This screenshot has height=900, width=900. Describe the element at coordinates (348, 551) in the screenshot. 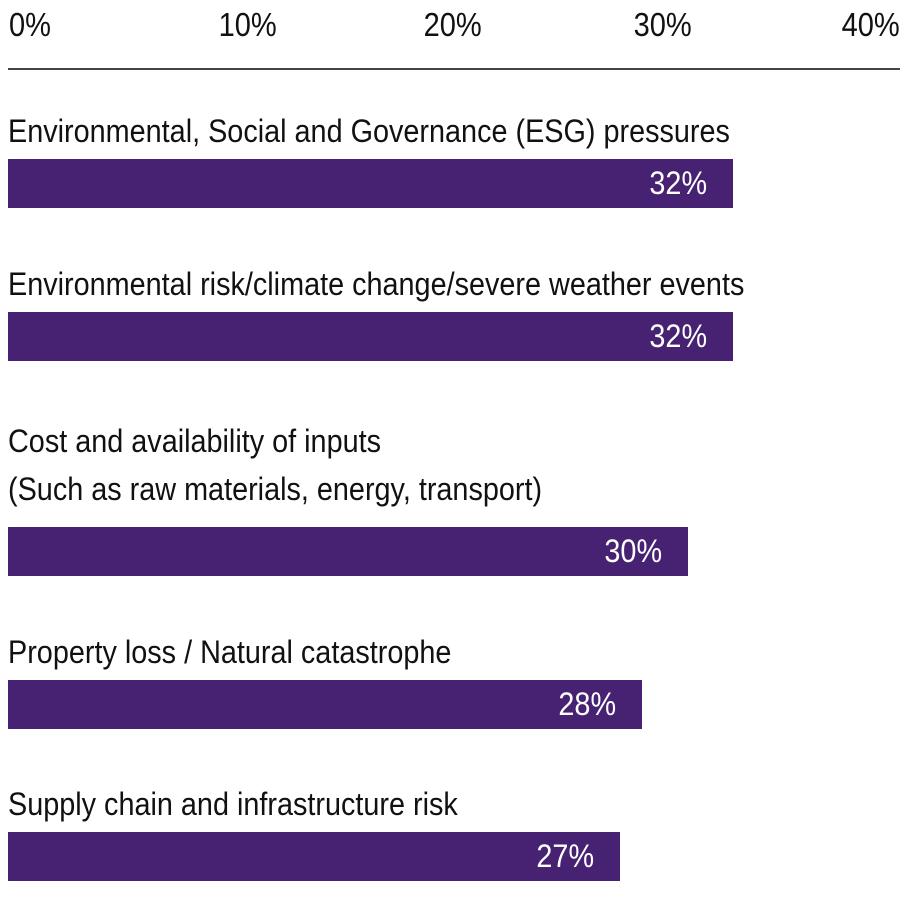

I see `bar: 30%` at that location.